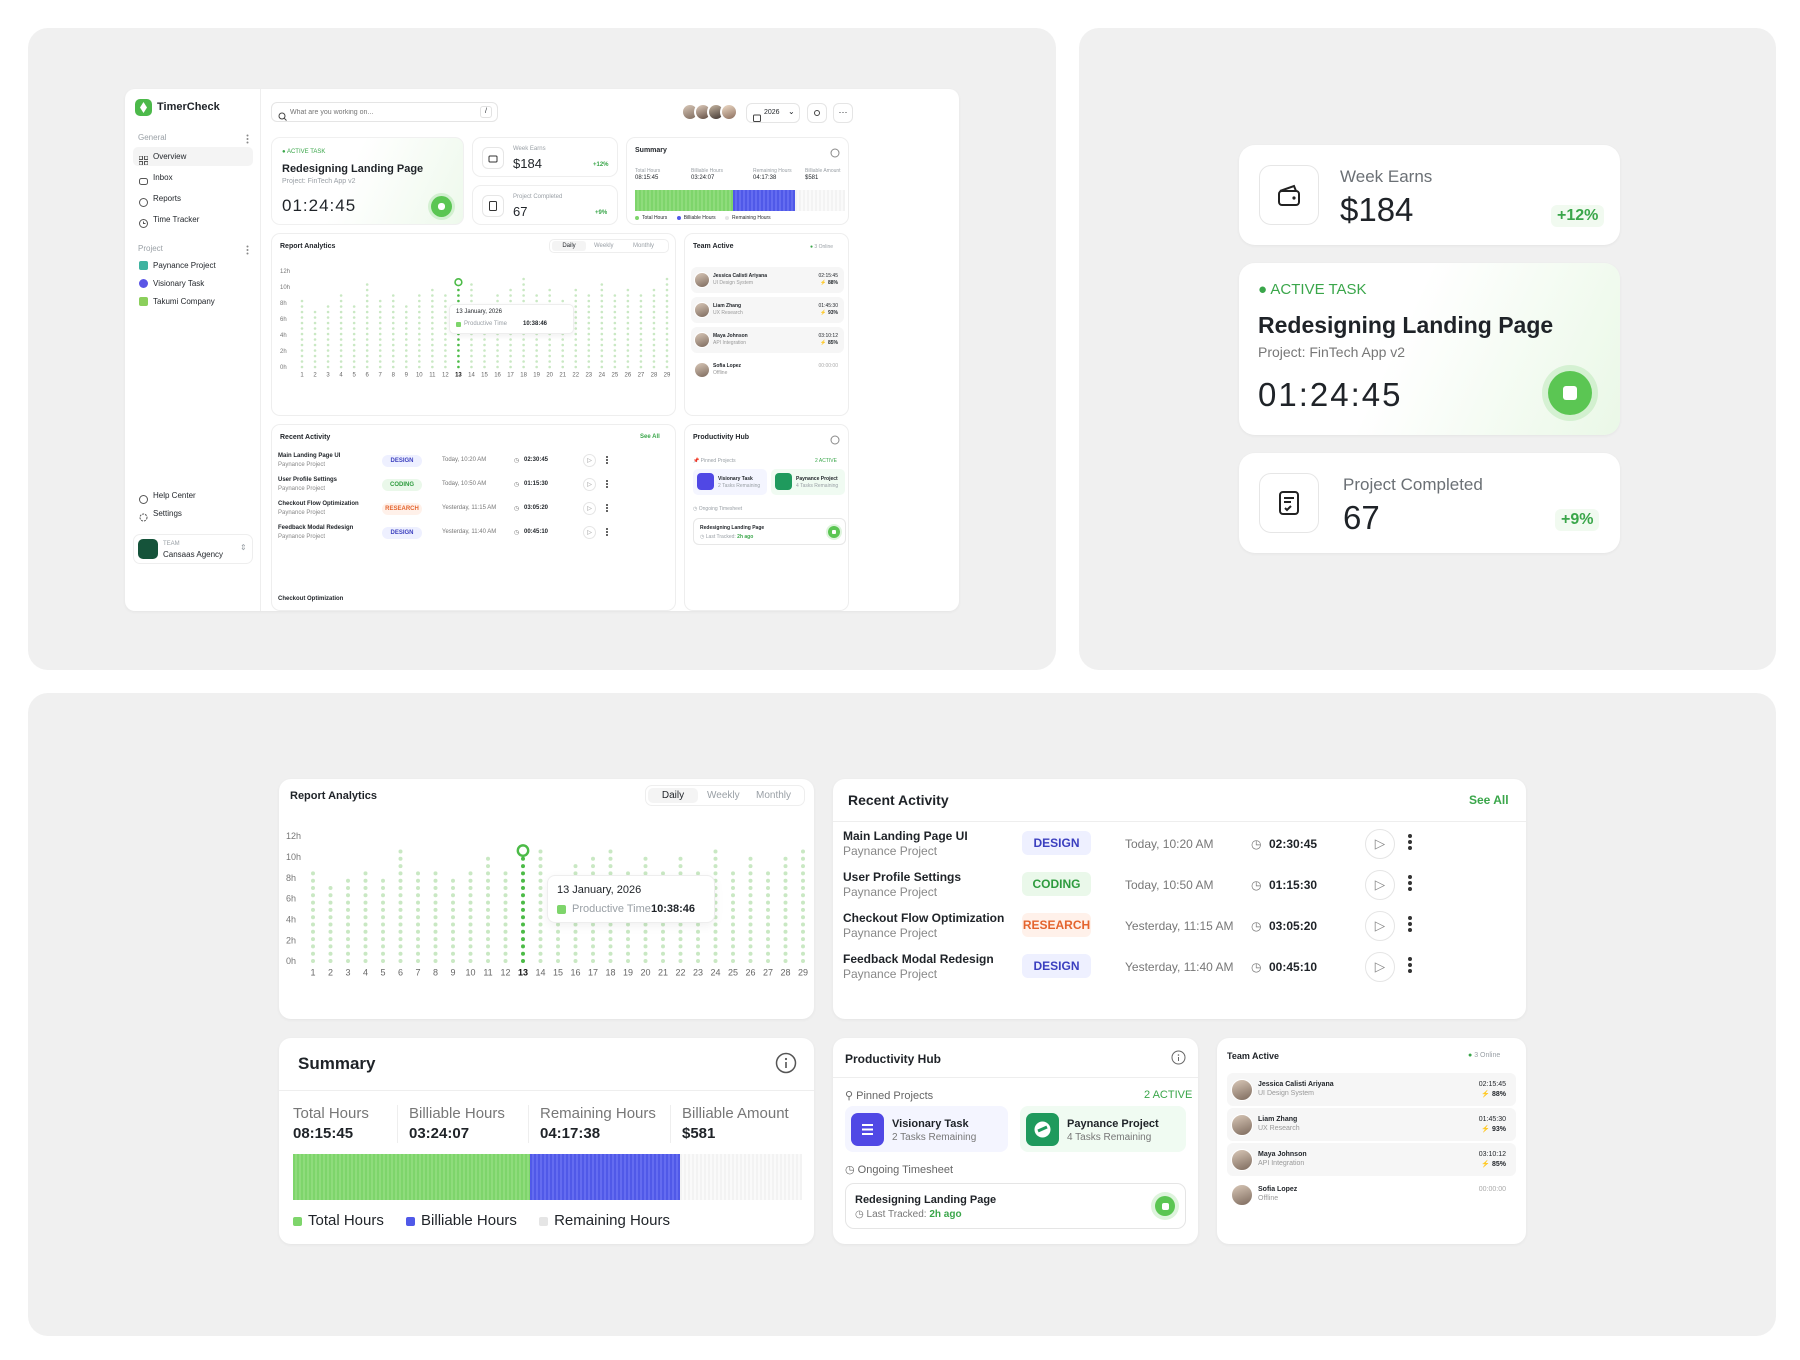  I want to click on theme-toggle-button, so click(817, 113).